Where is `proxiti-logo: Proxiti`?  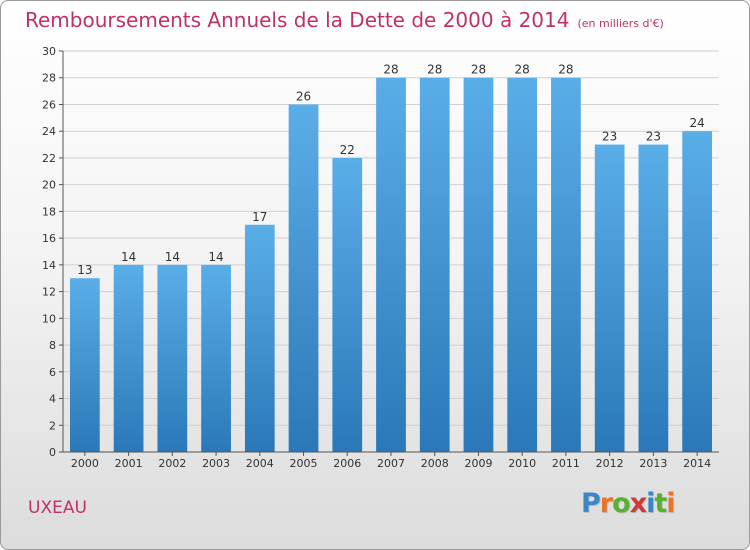
proxiti-logo: Proxiti is located at coordinates (628, 503).